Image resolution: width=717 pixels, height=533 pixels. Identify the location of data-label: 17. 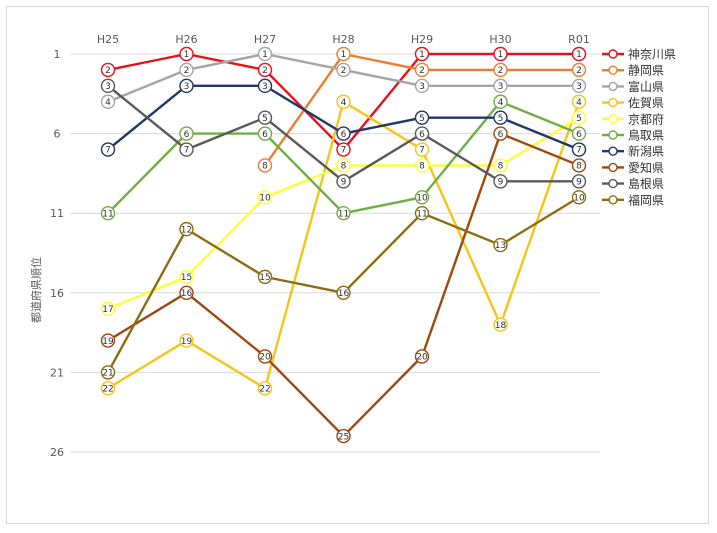
(107, 310).